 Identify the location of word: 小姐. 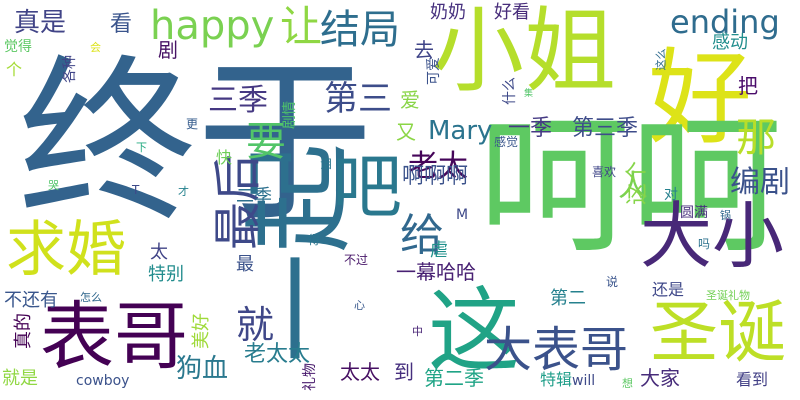
(524, 52).